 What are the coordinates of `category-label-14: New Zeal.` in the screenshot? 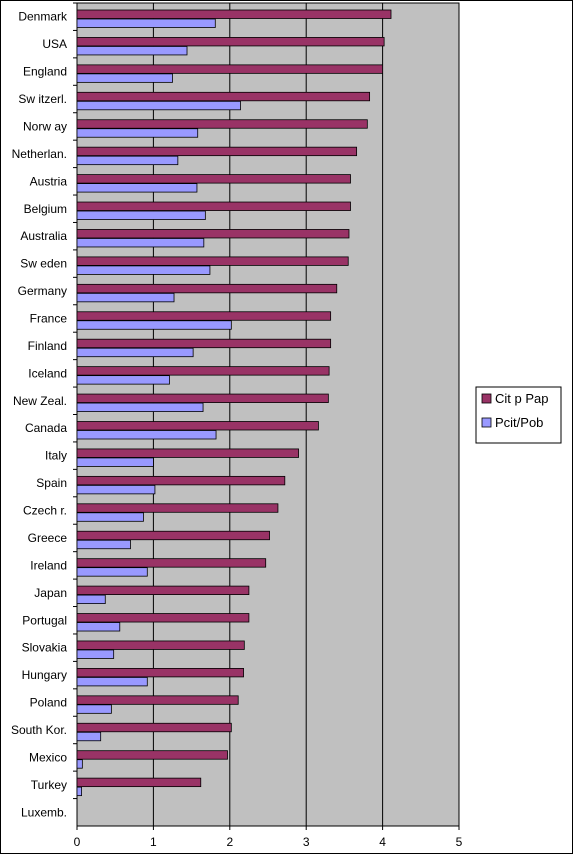 It's located at (40, 401).